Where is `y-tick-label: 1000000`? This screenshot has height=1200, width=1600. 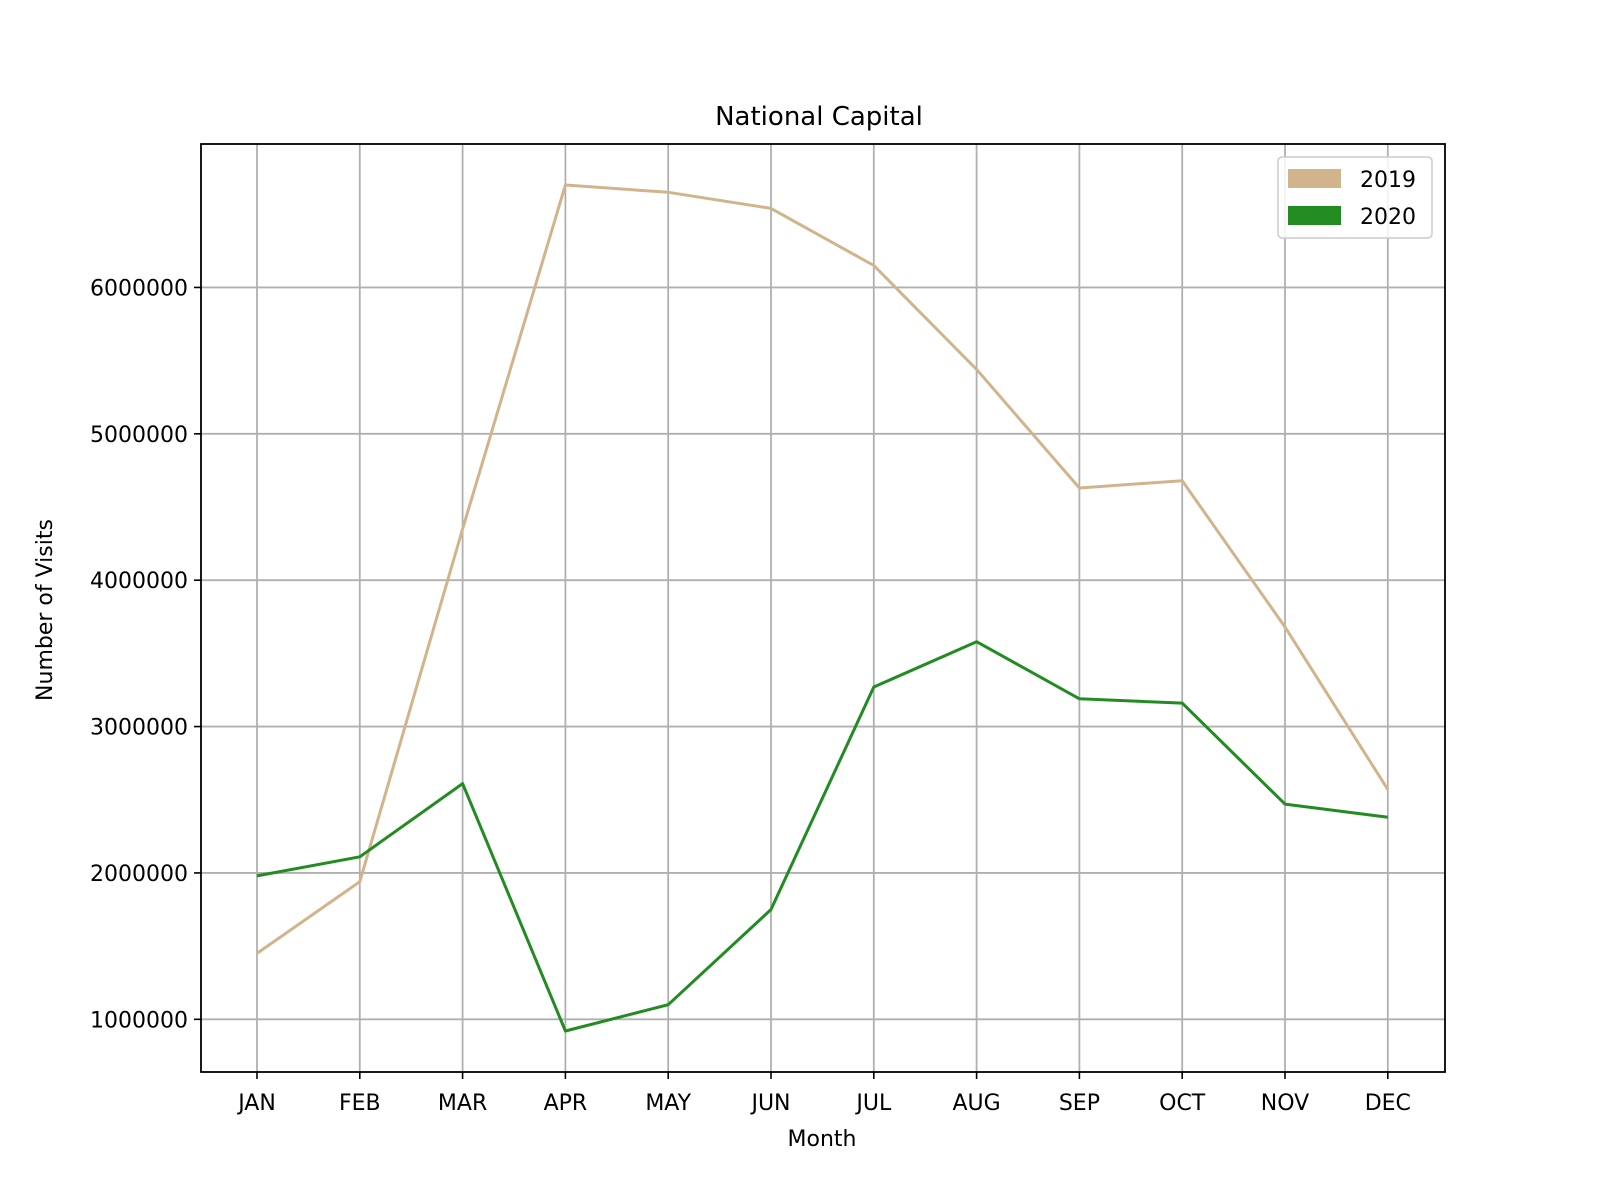 y-tick-label: 1000000 is located at coordinates (139, 1020).